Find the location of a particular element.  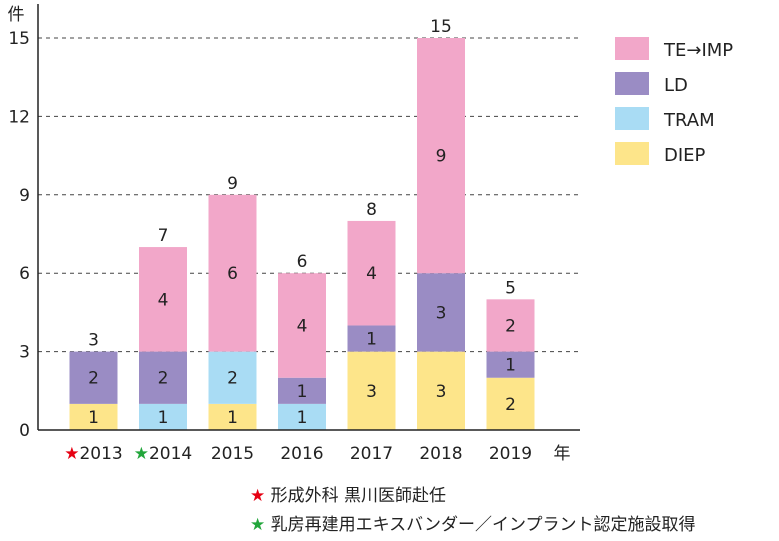

x-tick-label: 2017 is located at coordinates (371, 454).